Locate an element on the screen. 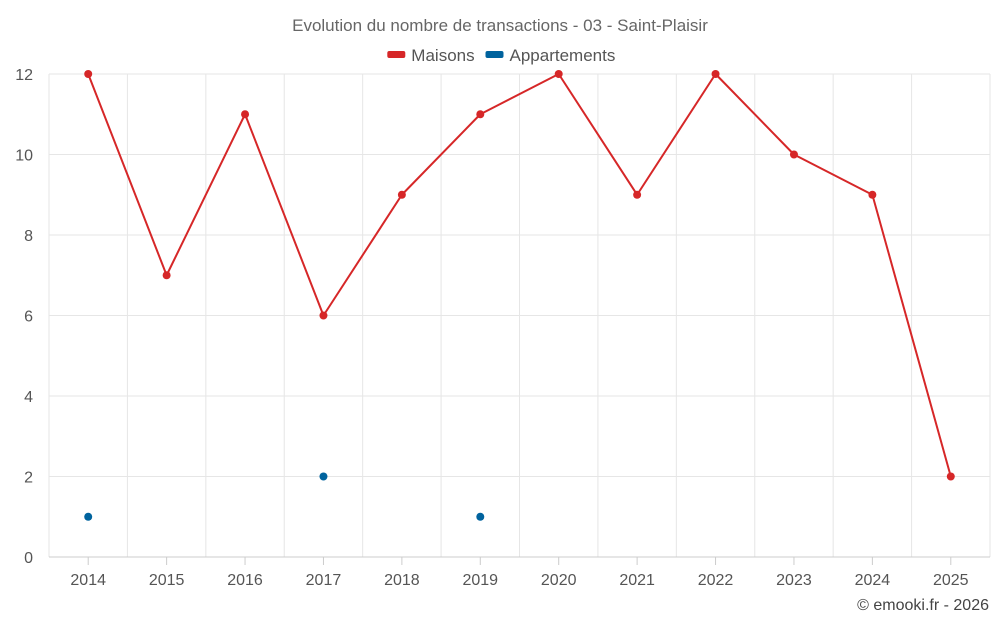  legend-label: Maisons is located at coordinates (442, 55).